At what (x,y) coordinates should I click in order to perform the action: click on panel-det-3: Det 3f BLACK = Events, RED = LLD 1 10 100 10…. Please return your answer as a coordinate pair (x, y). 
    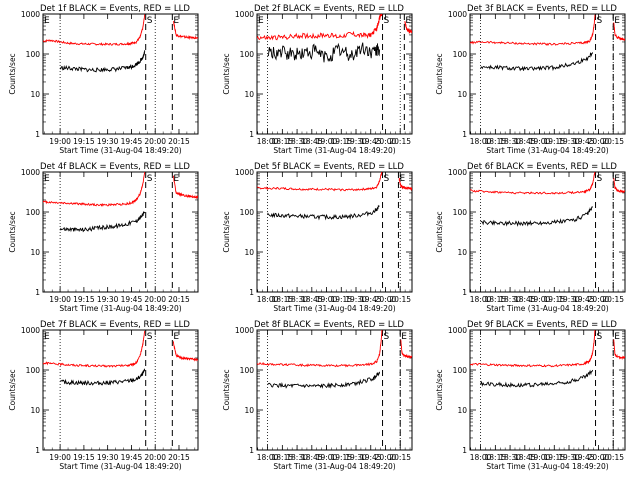
    Looking at the image, I should click on (530, 79).